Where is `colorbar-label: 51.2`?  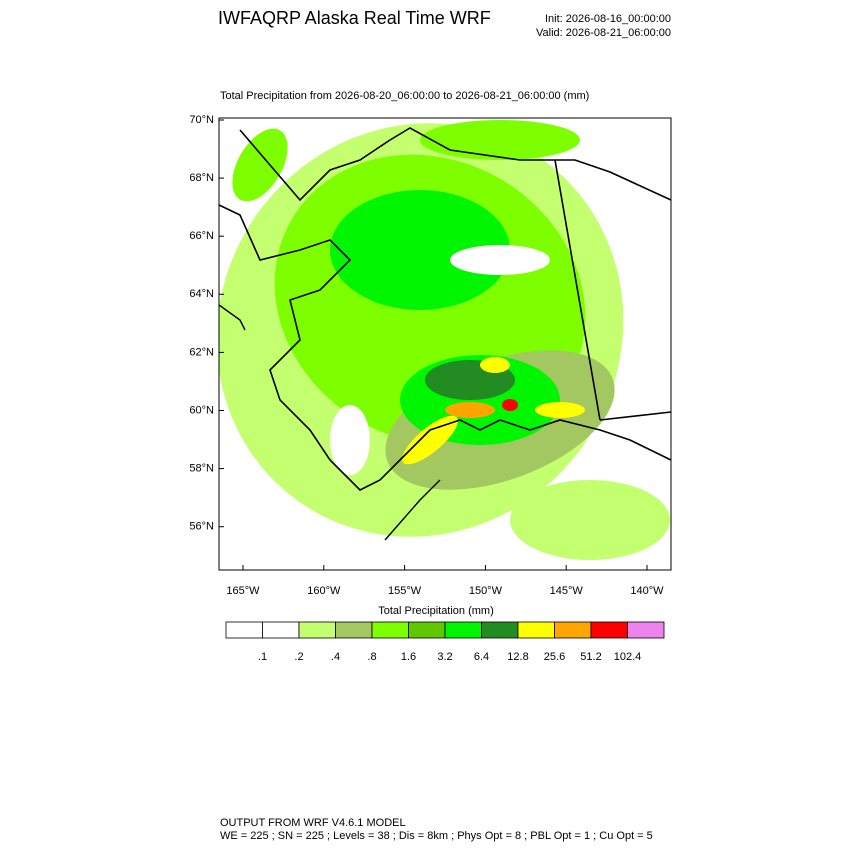
colorbar-label: 51.2 is located at coordinates (590, 657).